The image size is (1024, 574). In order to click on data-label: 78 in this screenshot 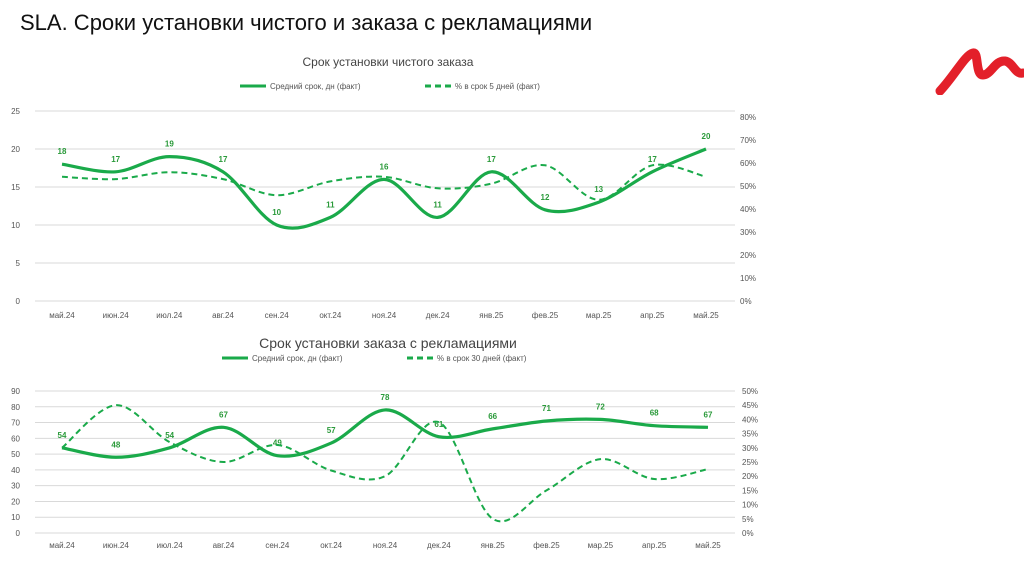, I will do `click(385, 397)`.